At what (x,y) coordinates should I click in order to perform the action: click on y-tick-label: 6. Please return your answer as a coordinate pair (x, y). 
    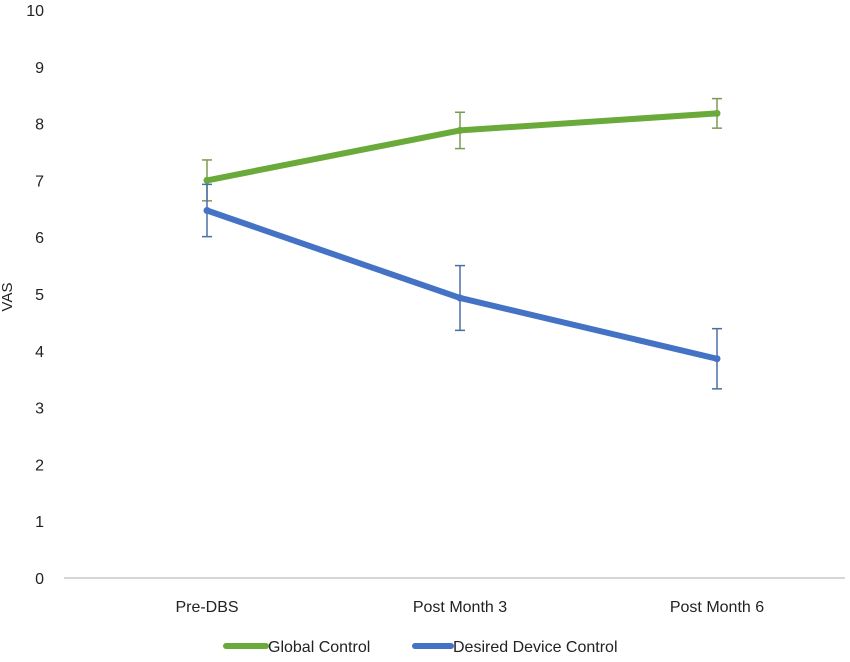
    Looking at the image, I should click on (39, 238).